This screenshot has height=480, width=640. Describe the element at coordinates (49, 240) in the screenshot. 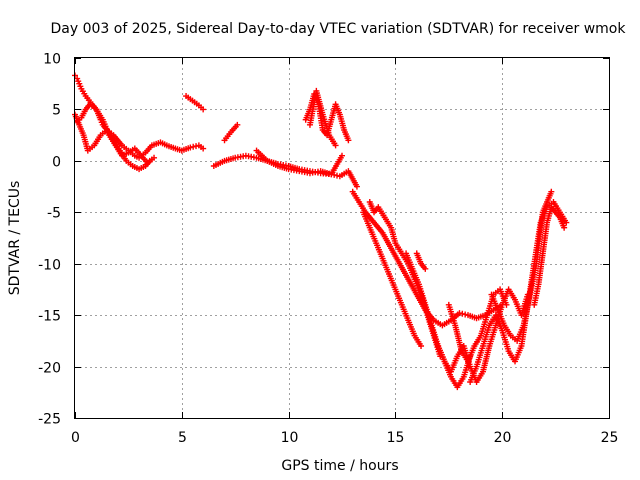

I see `y-tick-labels: -25 -20 -15 -10 -5 0 5 10` at that location.